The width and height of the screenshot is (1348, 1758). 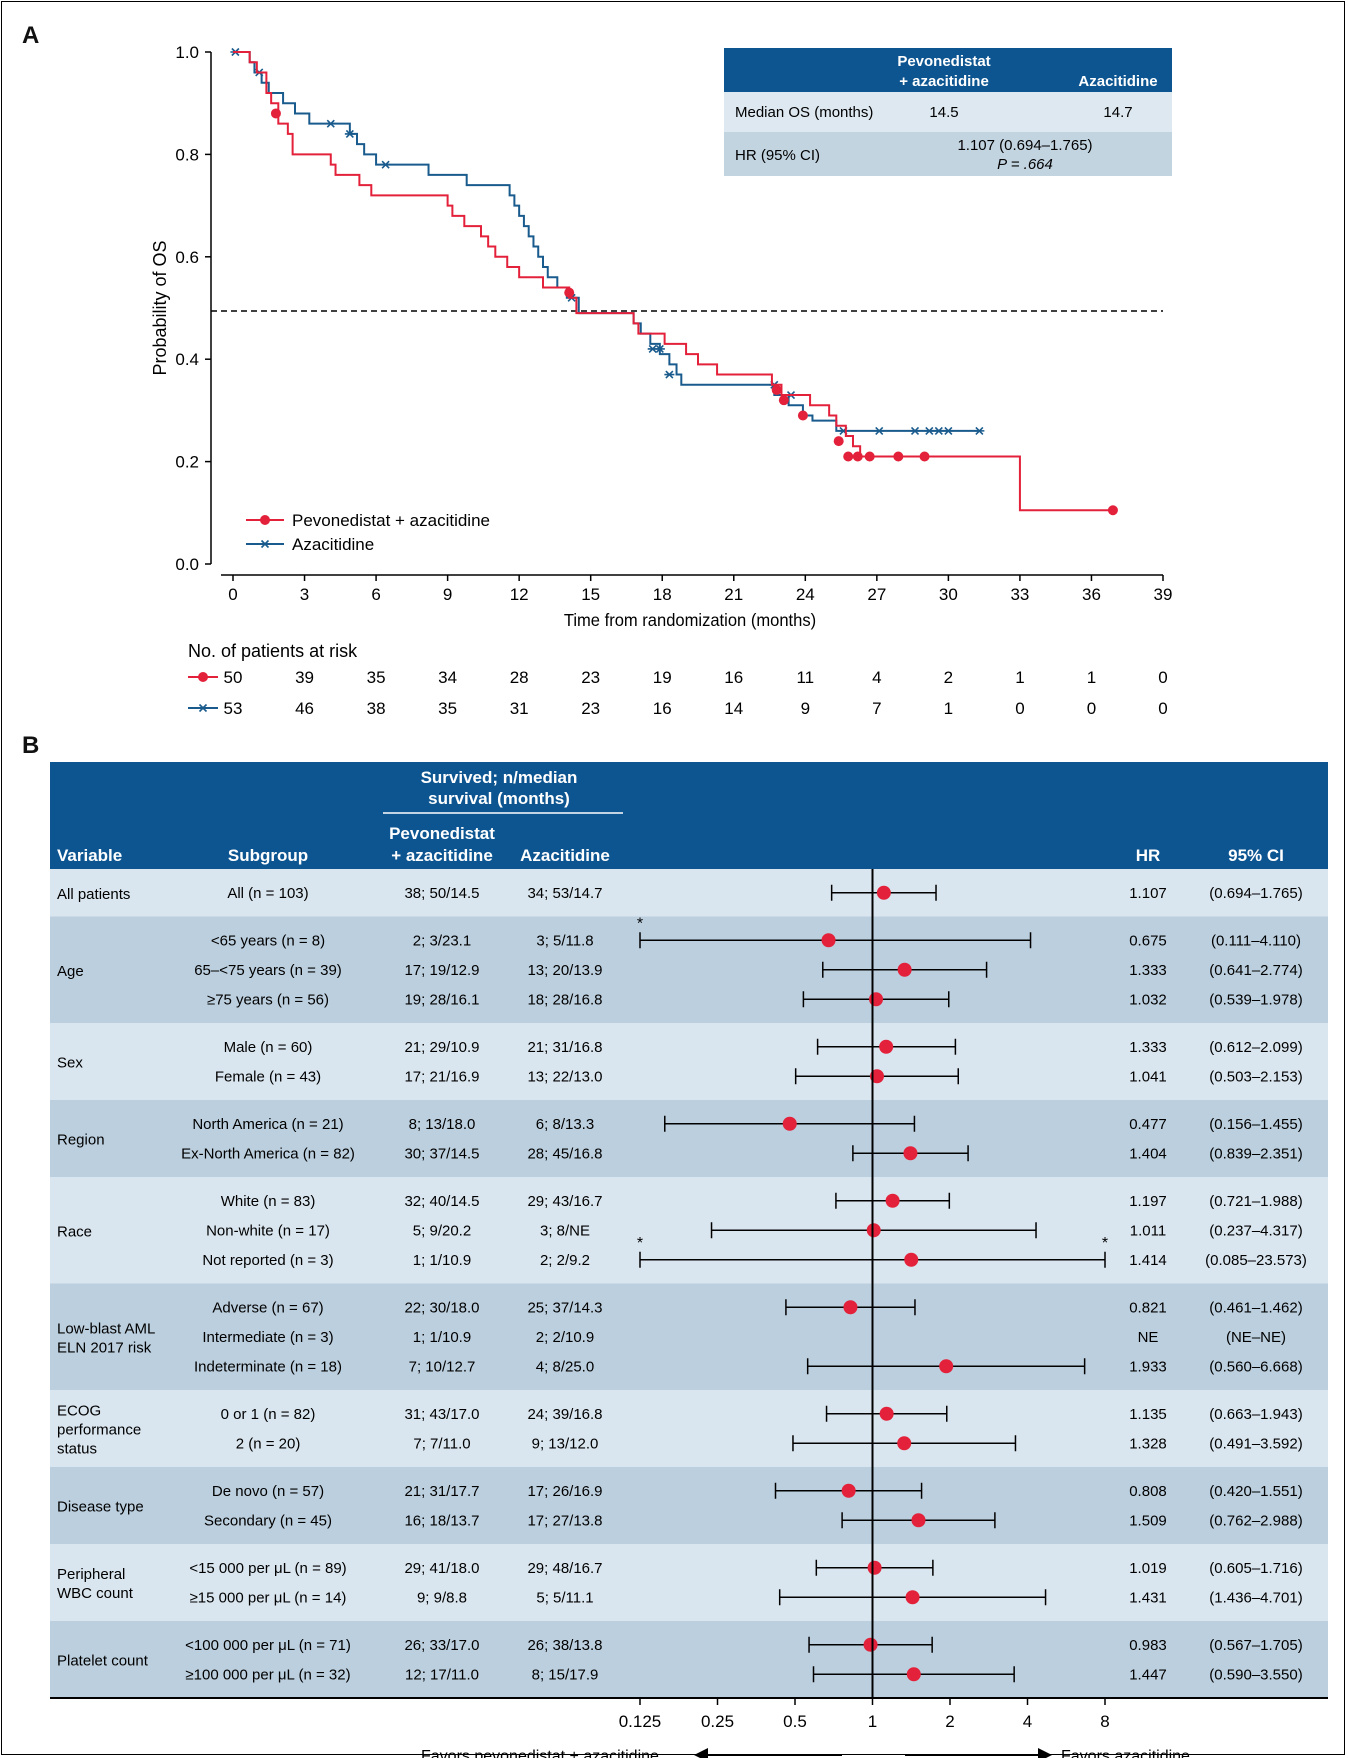 I want to click on forest-hr-value: 0.821, so click(x=1148, y=1307).